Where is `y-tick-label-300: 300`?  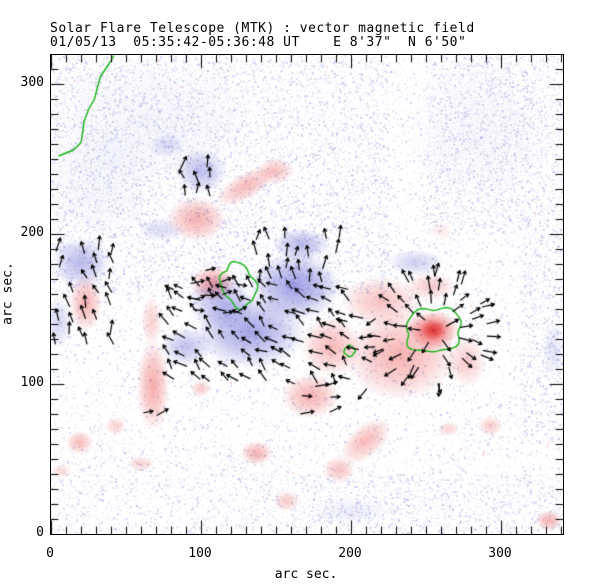
y-tick-label-300: 300 is located at coordinates (32, 82).